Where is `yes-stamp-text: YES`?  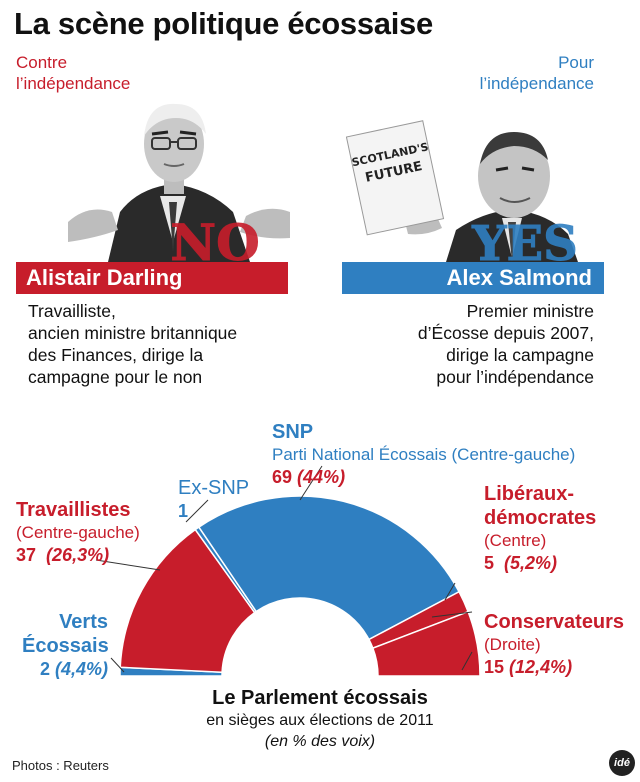
yes-stamp-text: YES is located at coordinates (524, 240).